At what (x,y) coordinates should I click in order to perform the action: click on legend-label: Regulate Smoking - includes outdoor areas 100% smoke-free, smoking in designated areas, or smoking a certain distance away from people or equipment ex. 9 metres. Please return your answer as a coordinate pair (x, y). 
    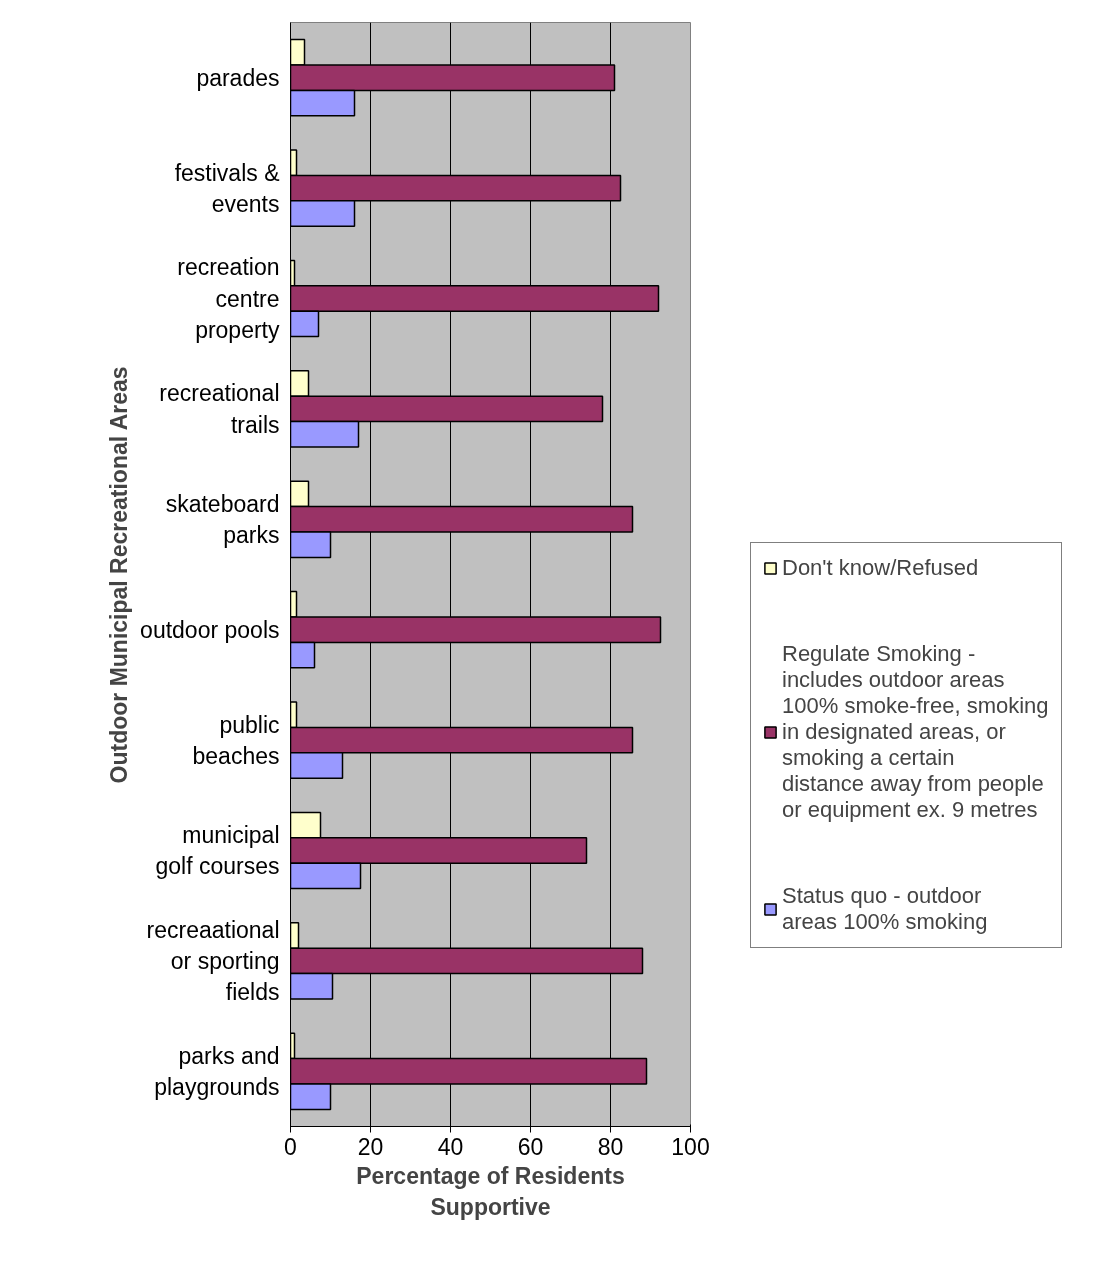
    Looking at the image, I should click on (915, 732).